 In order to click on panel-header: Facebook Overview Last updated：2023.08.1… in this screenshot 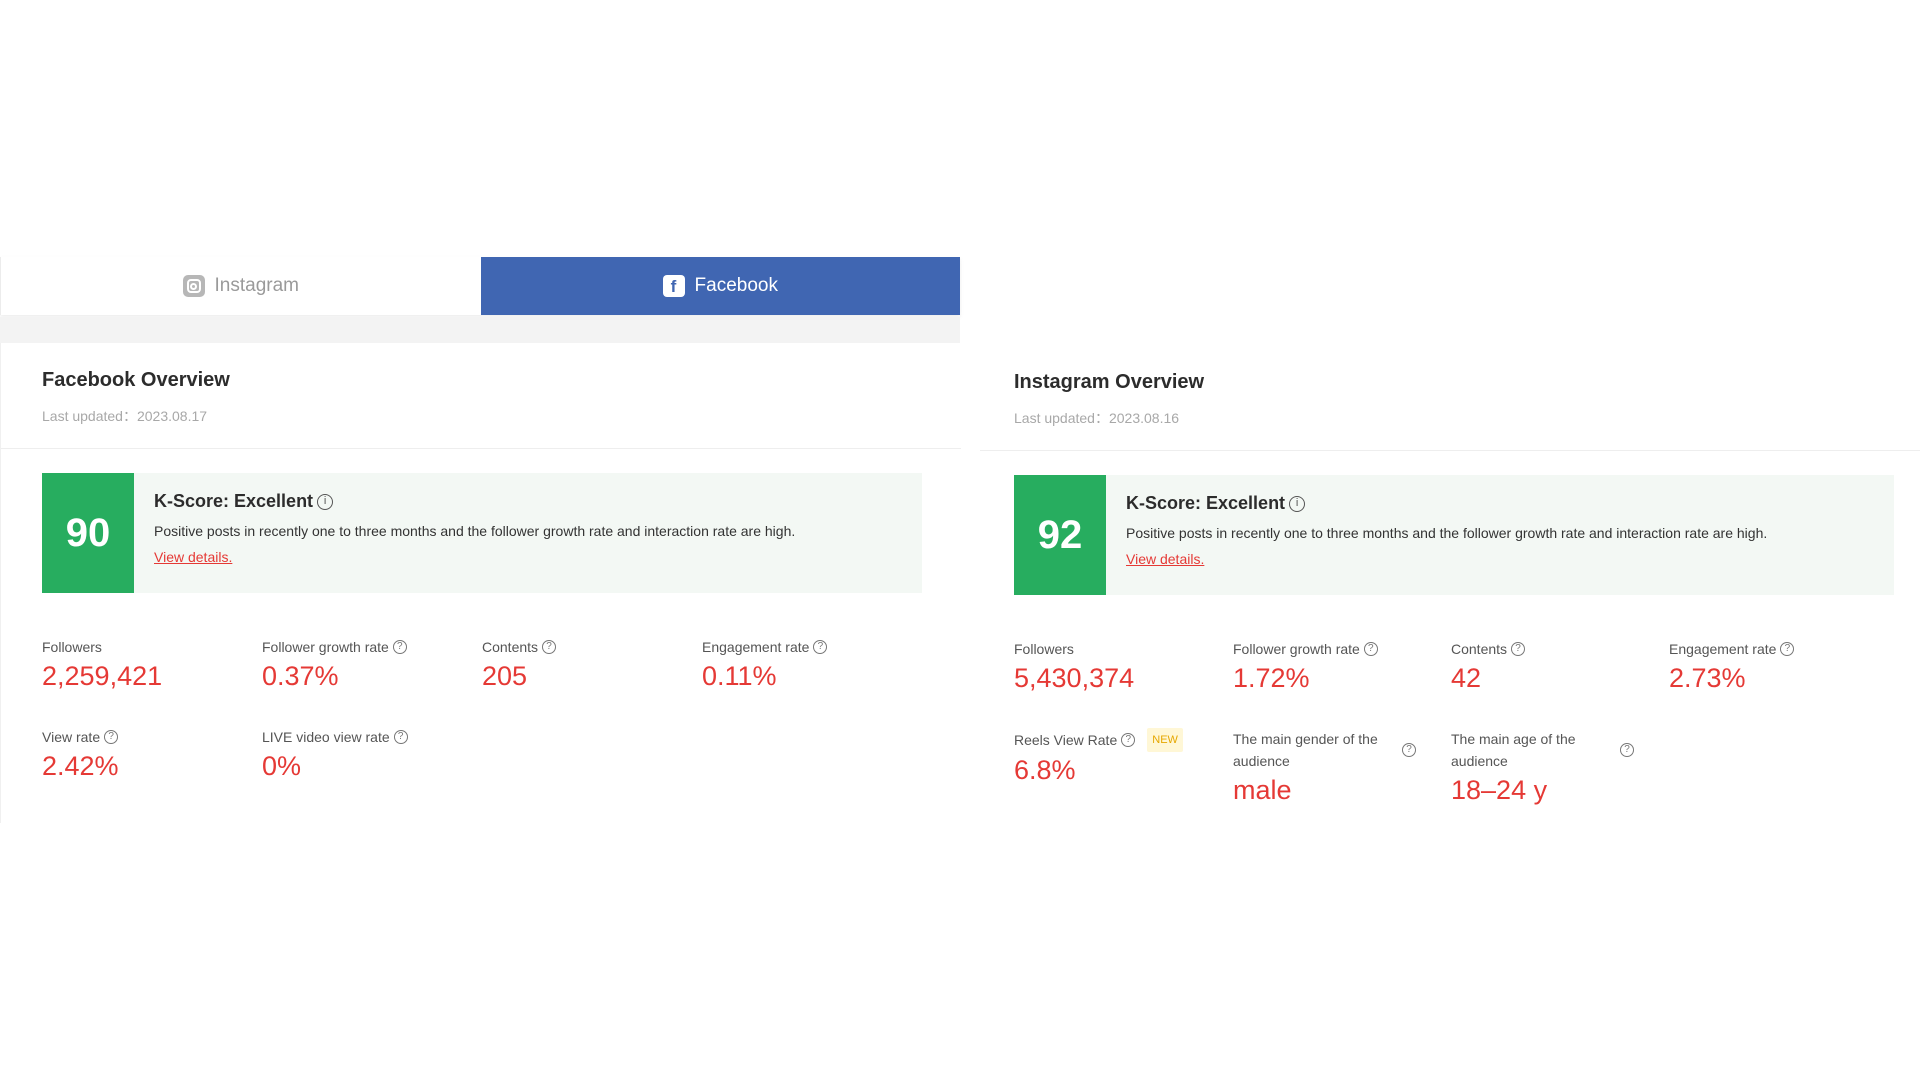, I will do `click(481, 396)`.